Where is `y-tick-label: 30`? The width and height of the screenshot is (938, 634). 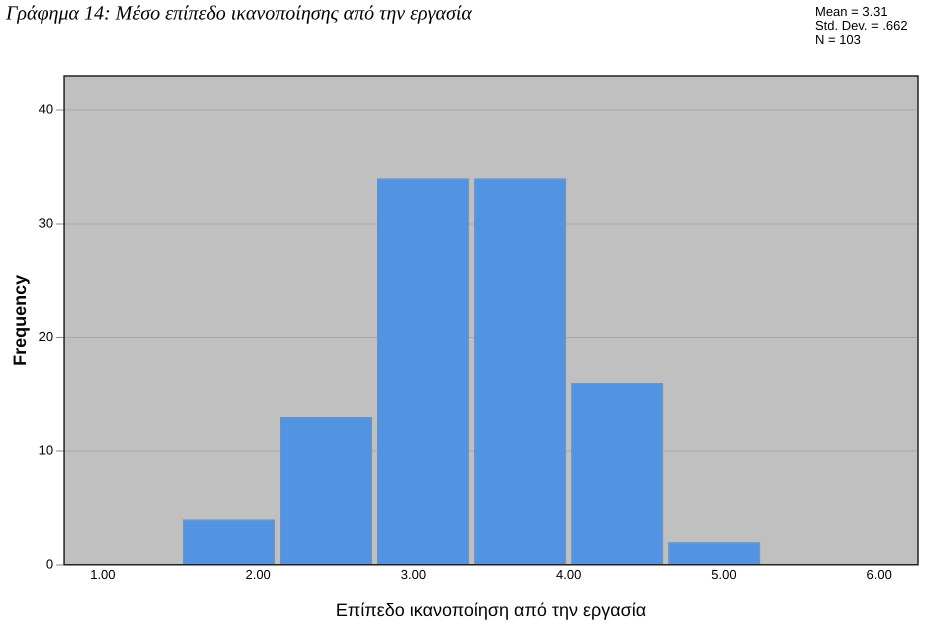 y-tick-label: 30 is located at coordinates (46, 222).